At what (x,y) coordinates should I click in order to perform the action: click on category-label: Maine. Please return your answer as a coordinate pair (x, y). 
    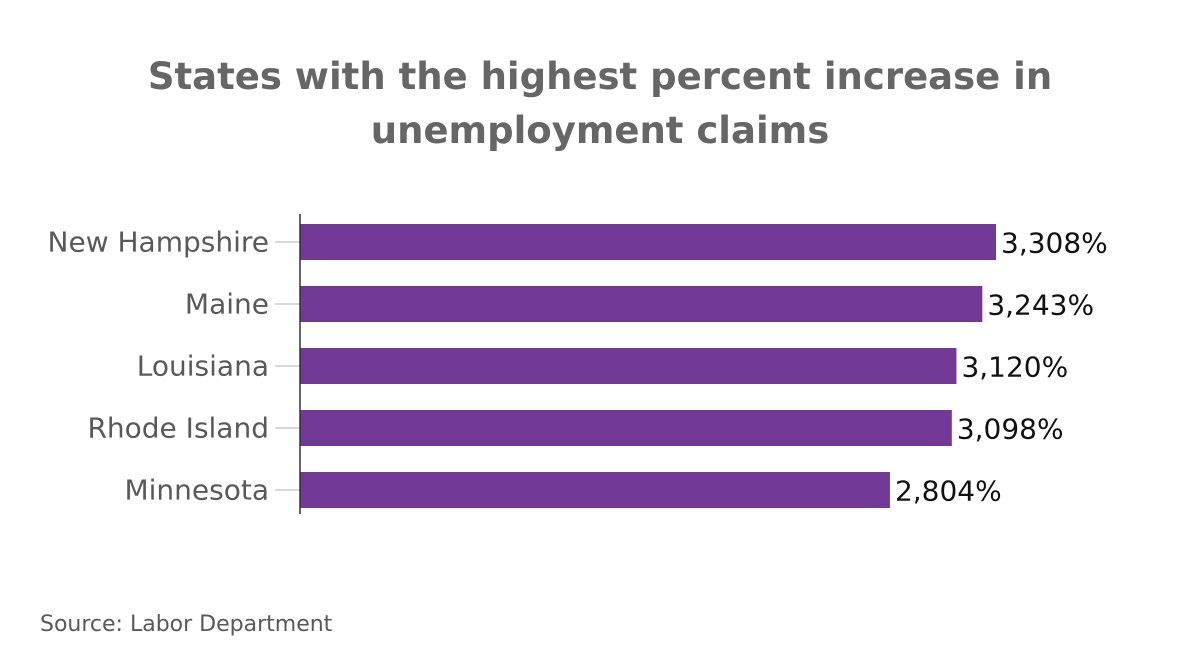
    Looking at the image, I should click on (227, 304).